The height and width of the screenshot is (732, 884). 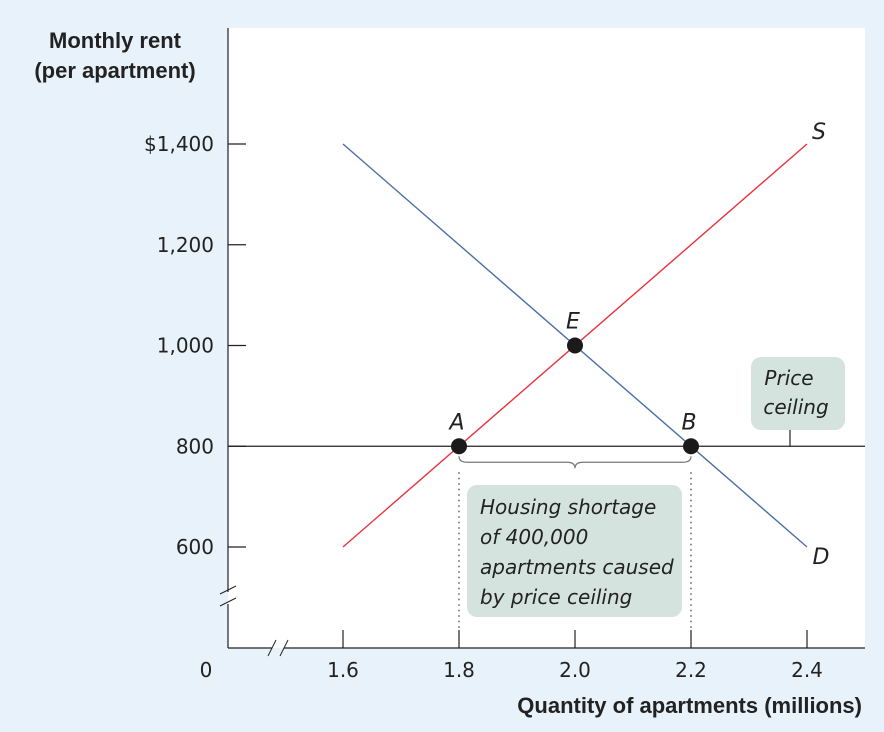 What do you see at coordinates (534, 537) in the screenshot?
I see `shortage-text-line: of 400,000` at bounding box center [534, 537].